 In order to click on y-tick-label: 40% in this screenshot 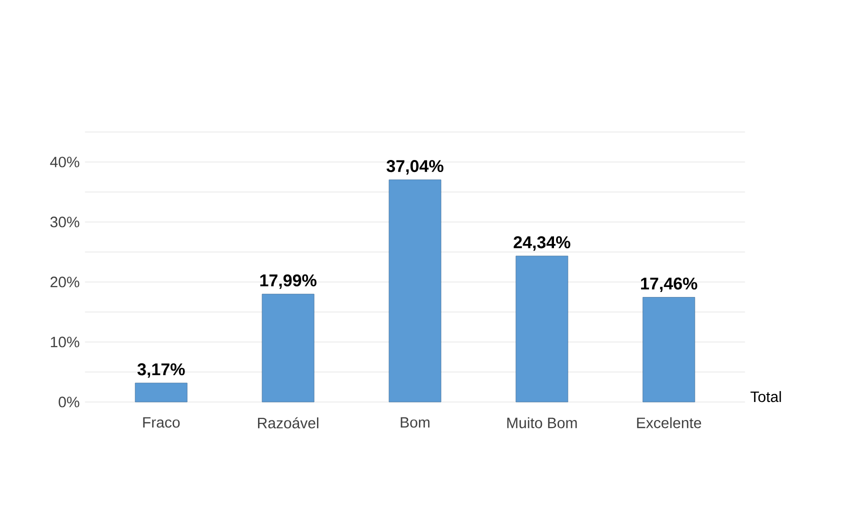, I will do `click(65, 162)`.